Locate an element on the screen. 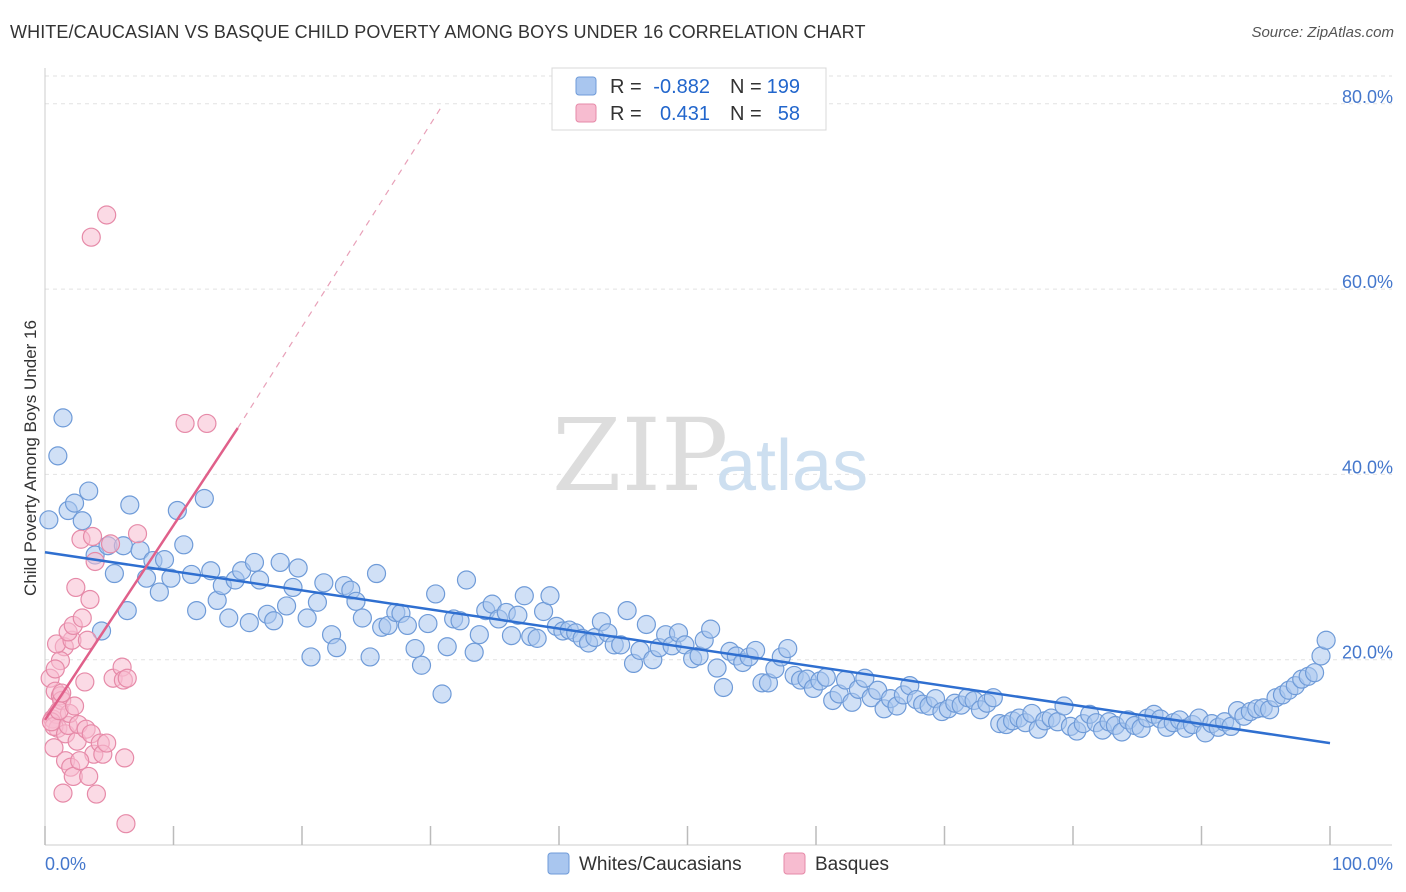 The width and height of the screenshot is (1406, 892). trend-line-basques-extension is located at coordinates (340, 266).